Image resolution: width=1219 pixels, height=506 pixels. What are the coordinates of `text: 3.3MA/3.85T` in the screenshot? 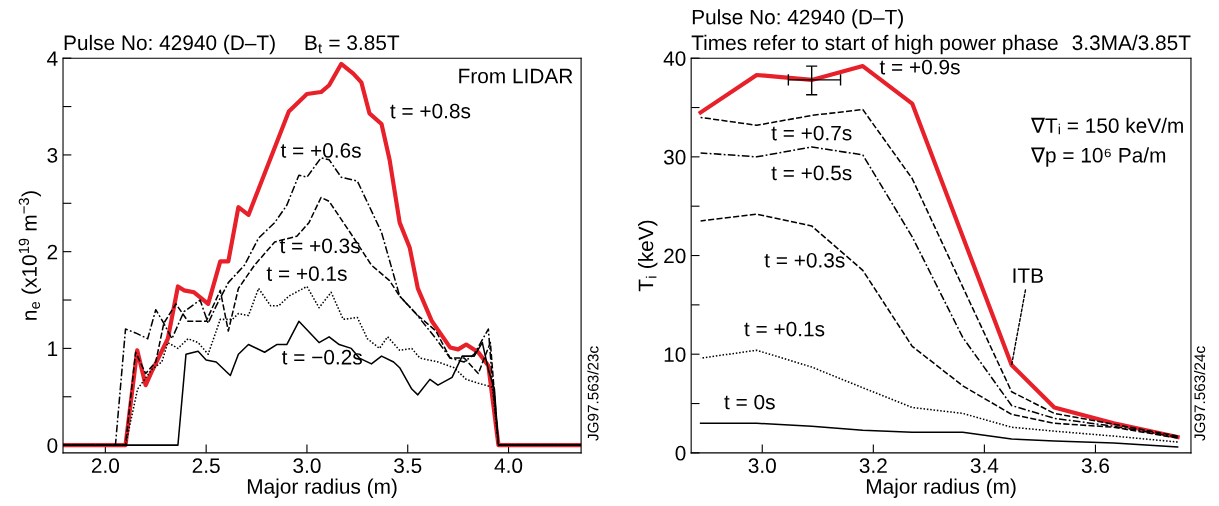 It's located at (1131, 42).